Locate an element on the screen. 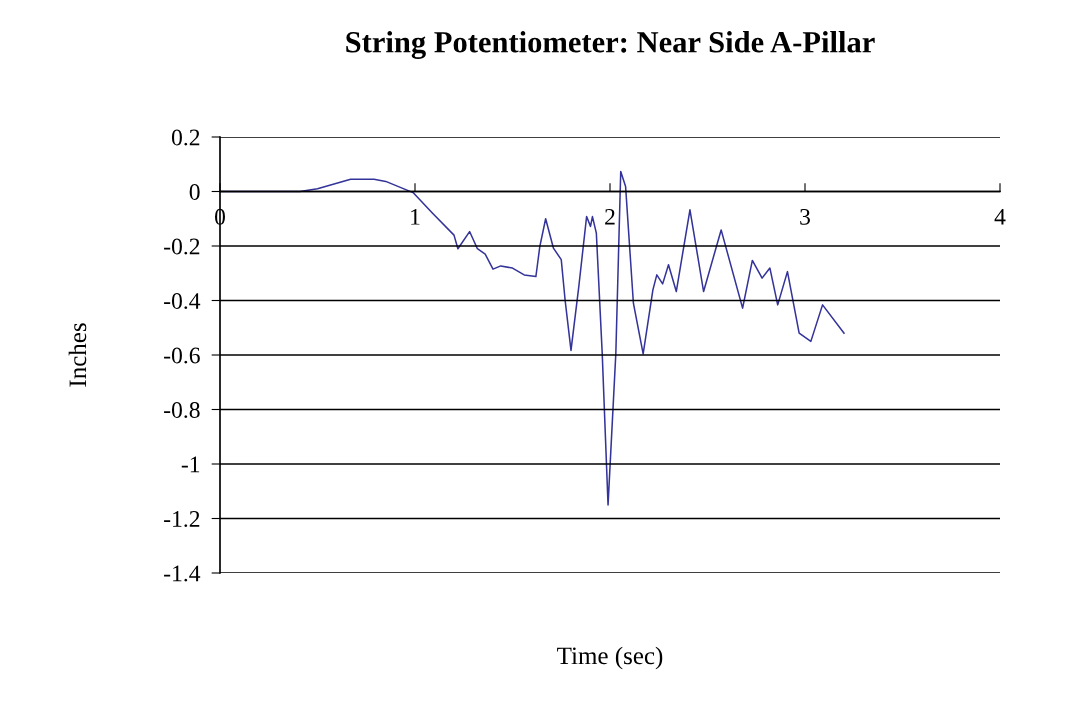  y-tick-label: -0.2 is located at coordinates (182, 246).